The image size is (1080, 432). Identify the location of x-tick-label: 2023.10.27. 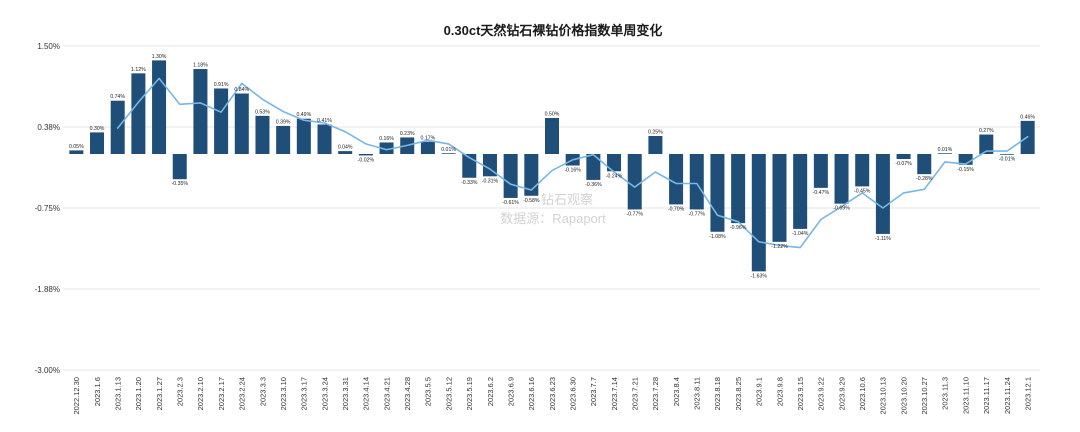
(924, 396).